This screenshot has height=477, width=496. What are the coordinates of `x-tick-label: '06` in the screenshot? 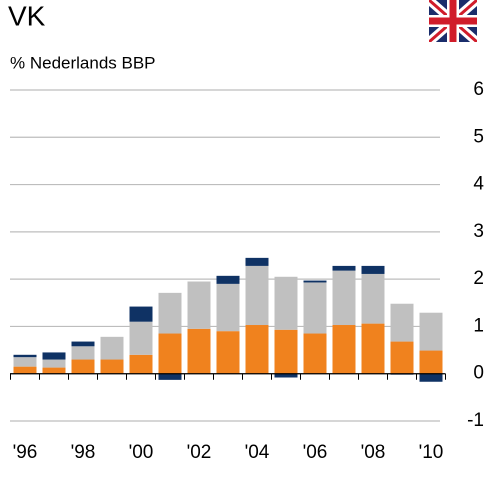 It's located at (315, 452).